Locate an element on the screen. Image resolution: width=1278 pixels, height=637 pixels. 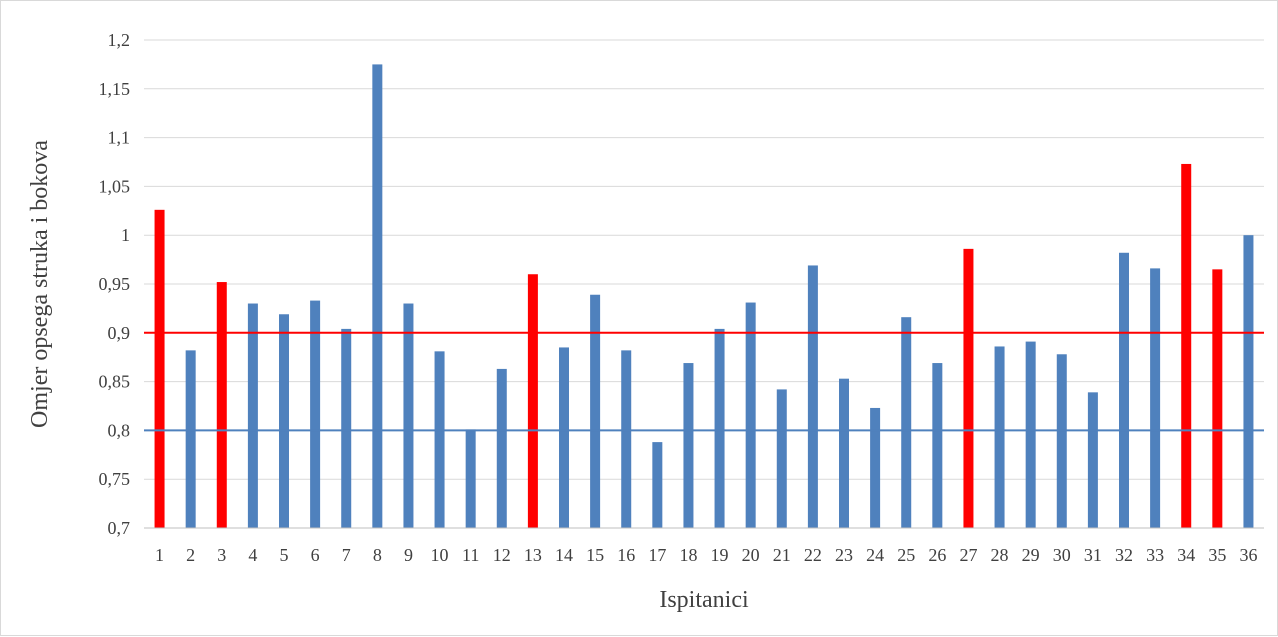
y-tick-label: 0,8 is located at coordinates (119, 430).